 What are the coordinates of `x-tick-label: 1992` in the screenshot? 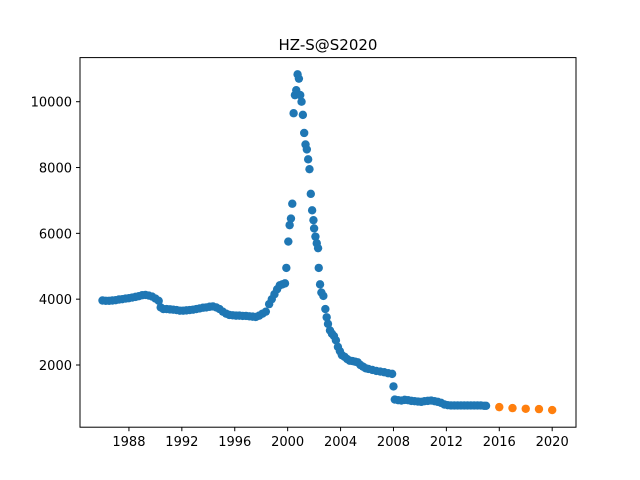 It's located at (181, 442).